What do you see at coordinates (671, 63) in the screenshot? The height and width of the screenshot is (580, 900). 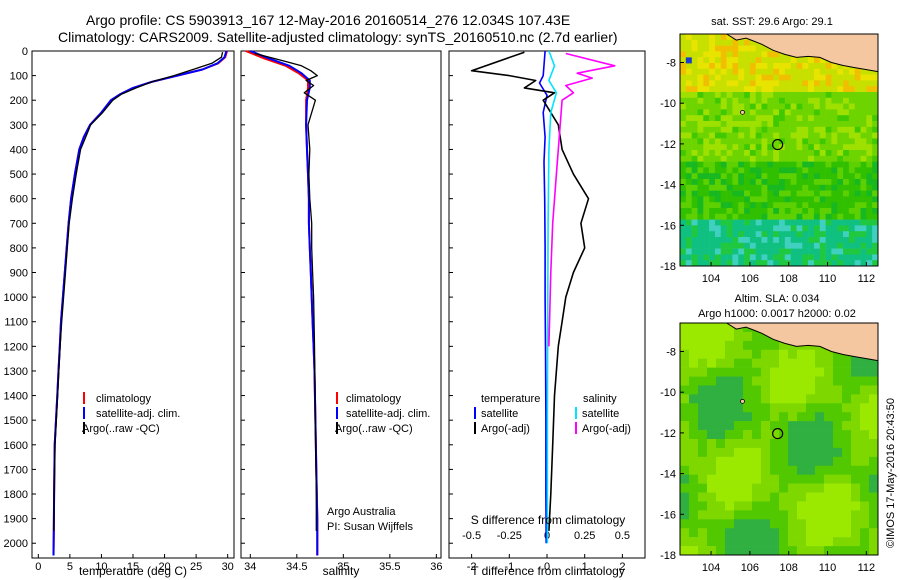 I see `map-lat-tick-label: -8` at bounding box center [671, 63].